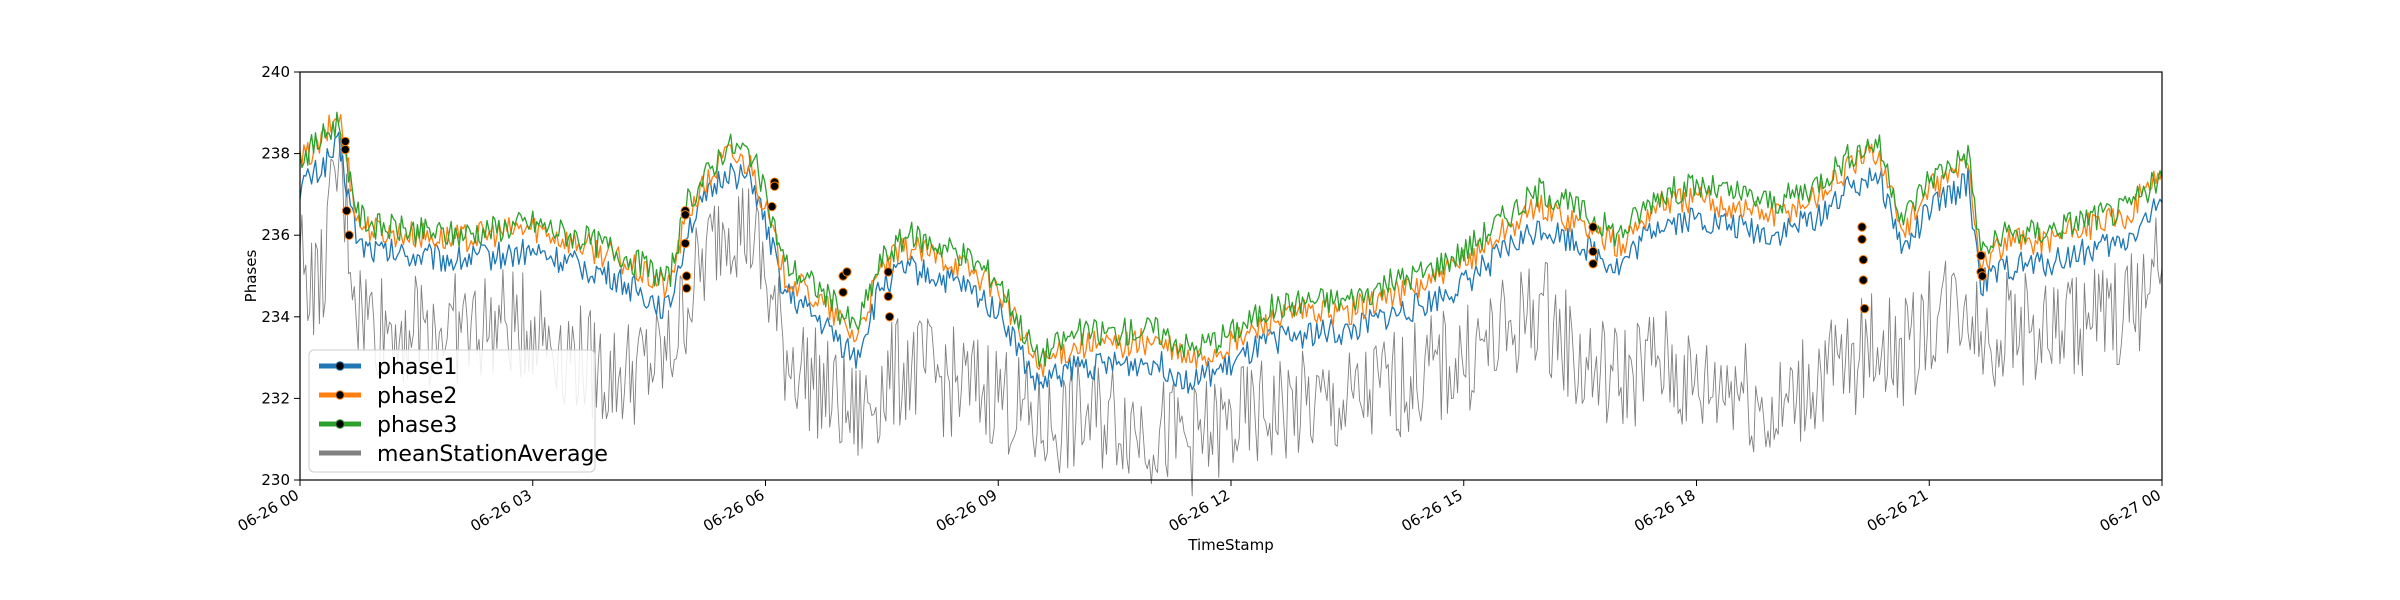 The image size is (2400, 600). What do you see at coordinates (2130, 510) in the screenshot?
I see `x-tick-label: 06-27 00` at bounding box center [2130, 510].